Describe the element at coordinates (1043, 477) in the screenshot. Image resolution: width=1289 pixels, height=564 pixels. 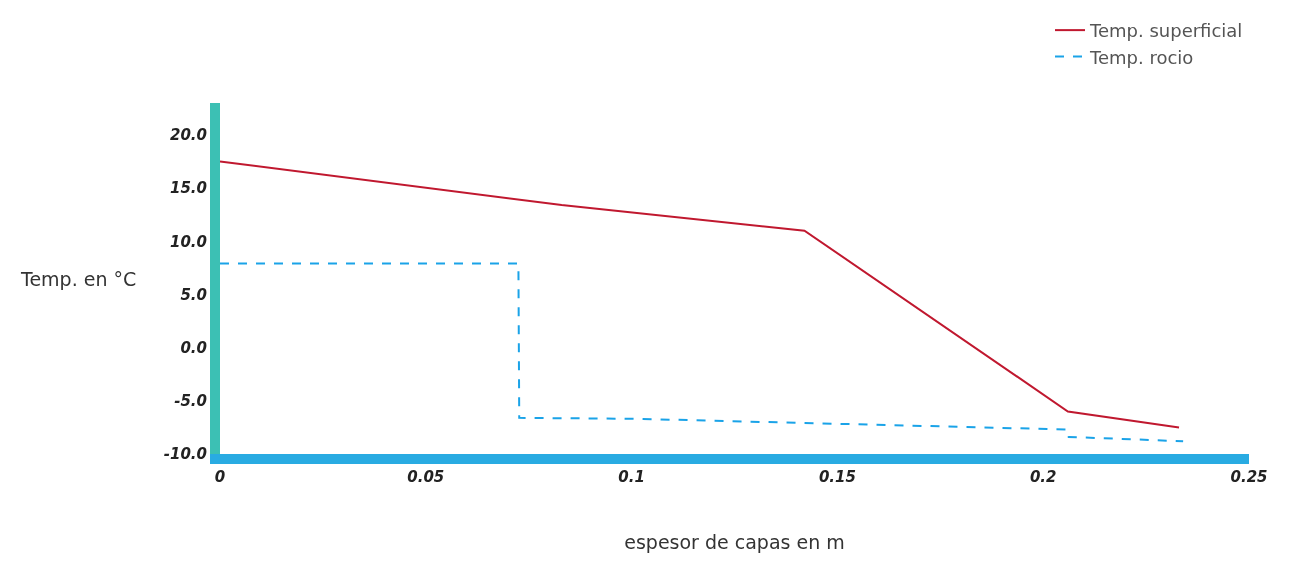
I see `x-tick-label: 0.2` at that location.